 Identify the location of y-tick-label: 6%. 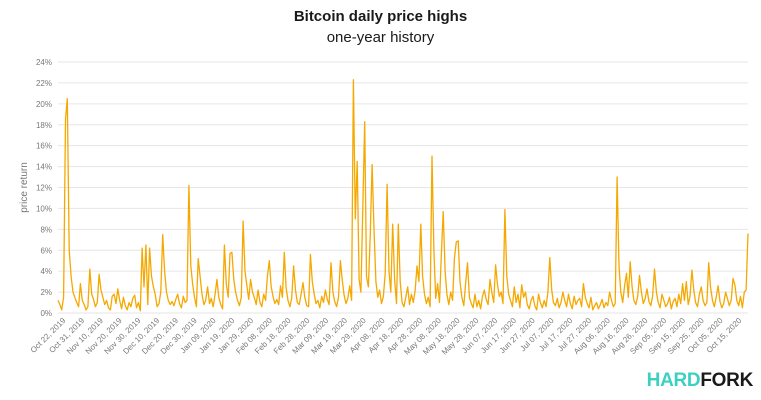
(46, 250).